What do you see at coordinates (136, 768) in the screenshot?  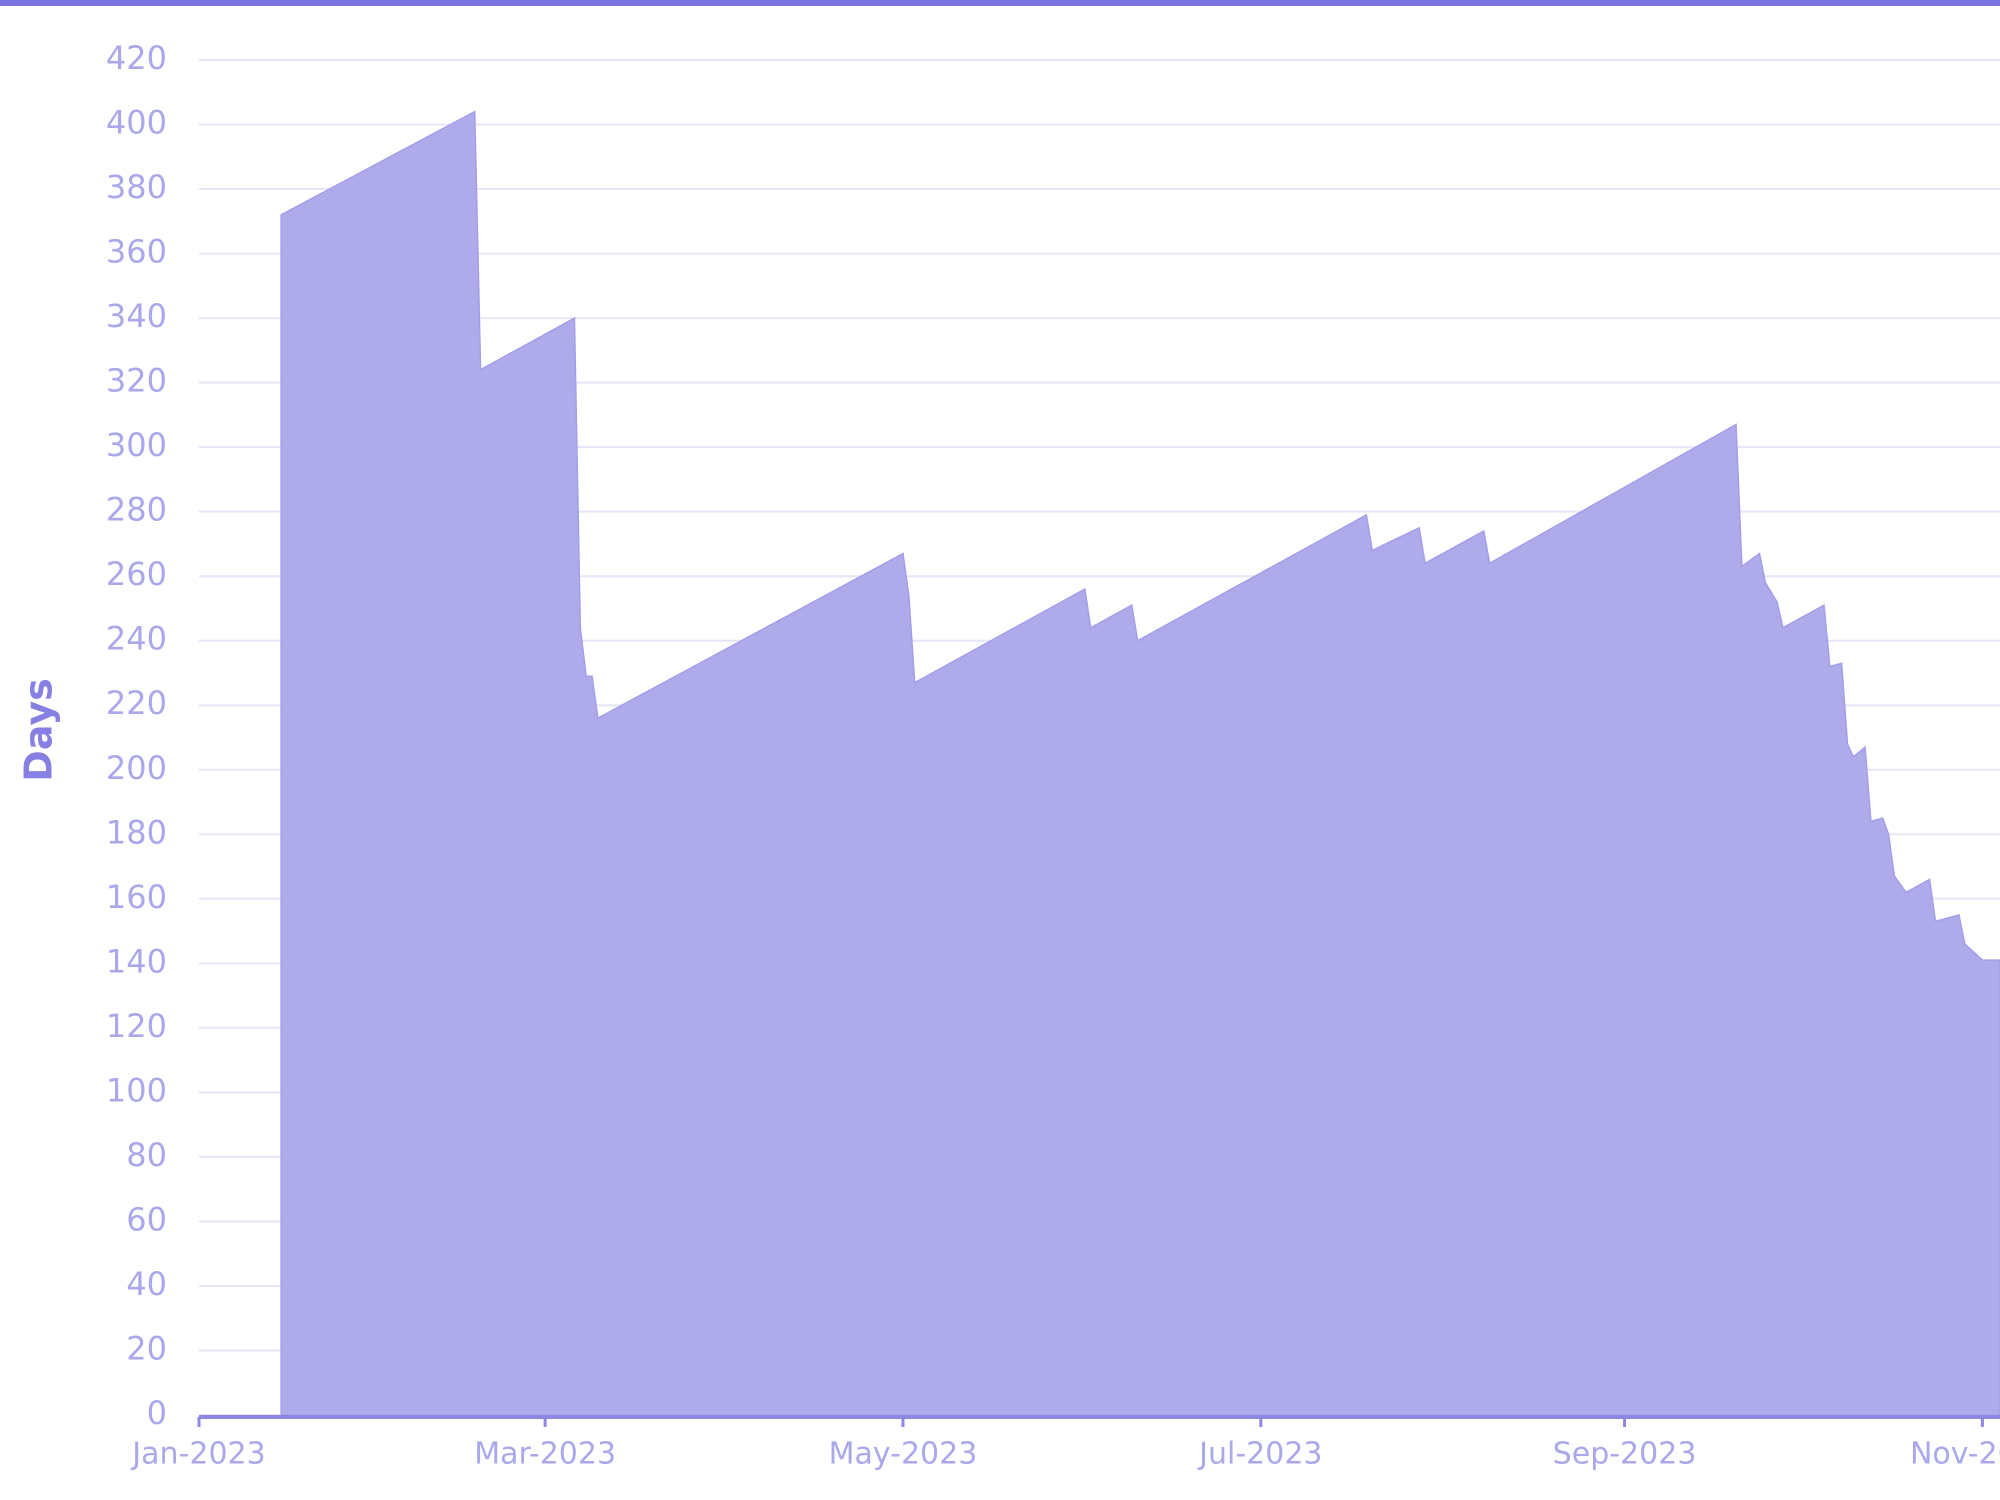 I see `y-tick-label: 200` at bounding box center [136, 768].